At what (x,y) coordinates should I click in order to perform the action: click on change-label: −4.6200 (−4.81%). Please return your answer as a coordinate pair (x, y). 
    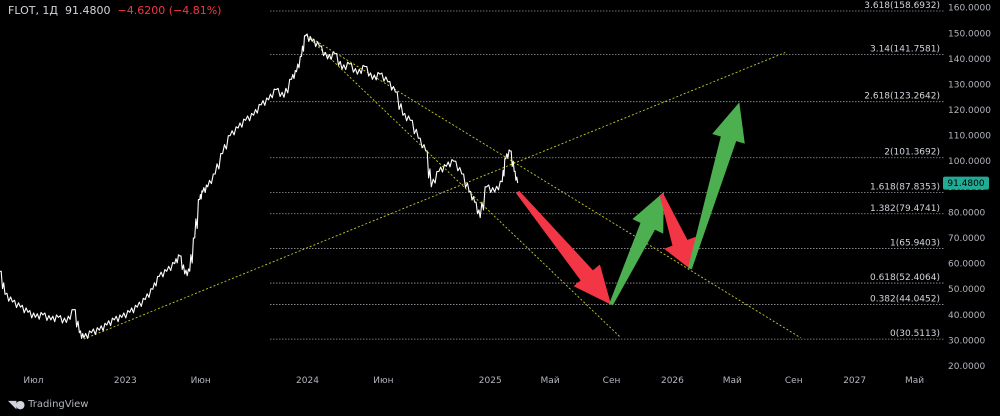
    Looking at the image, I should click on (169, 10).